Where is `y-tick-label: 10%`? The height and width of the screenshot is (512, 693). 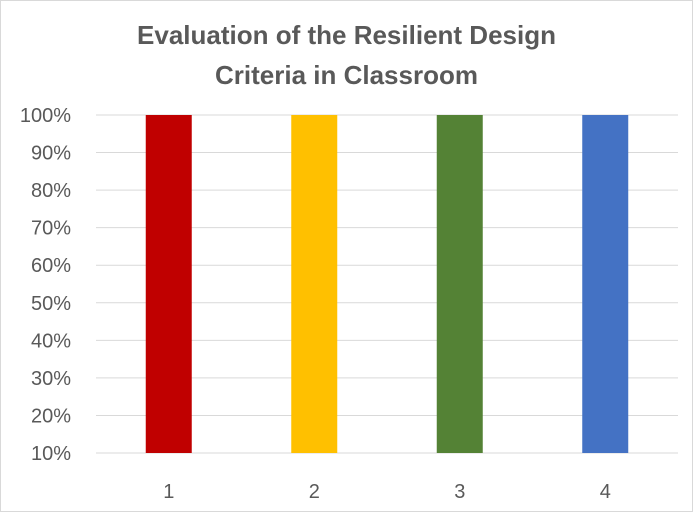 y-tick-label: 10% is located at coordinates (51, 454).